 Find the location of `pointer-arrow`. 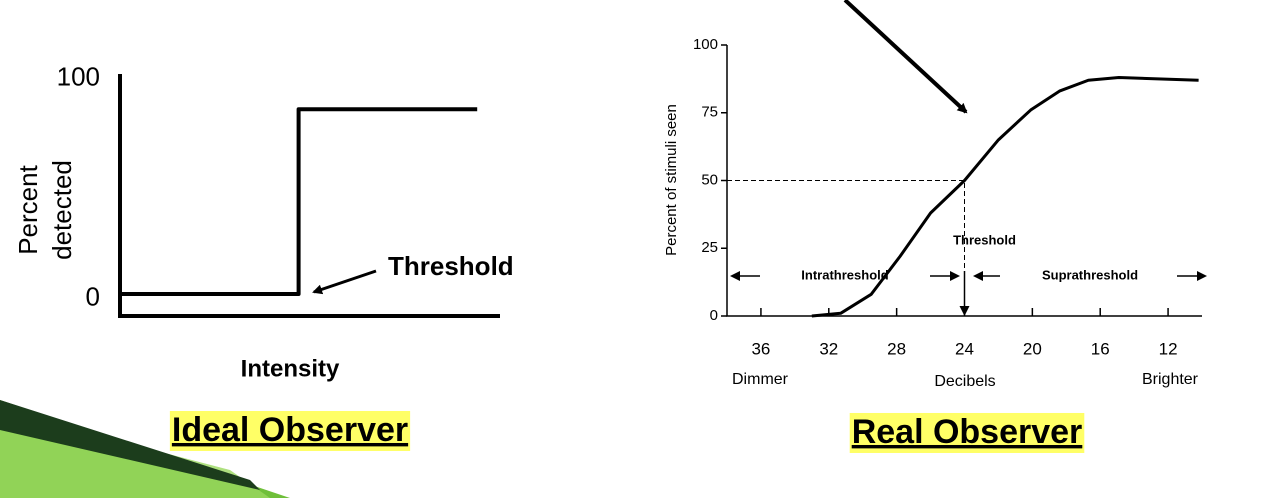

pointer-arrow is located at coordinates (905, 57).